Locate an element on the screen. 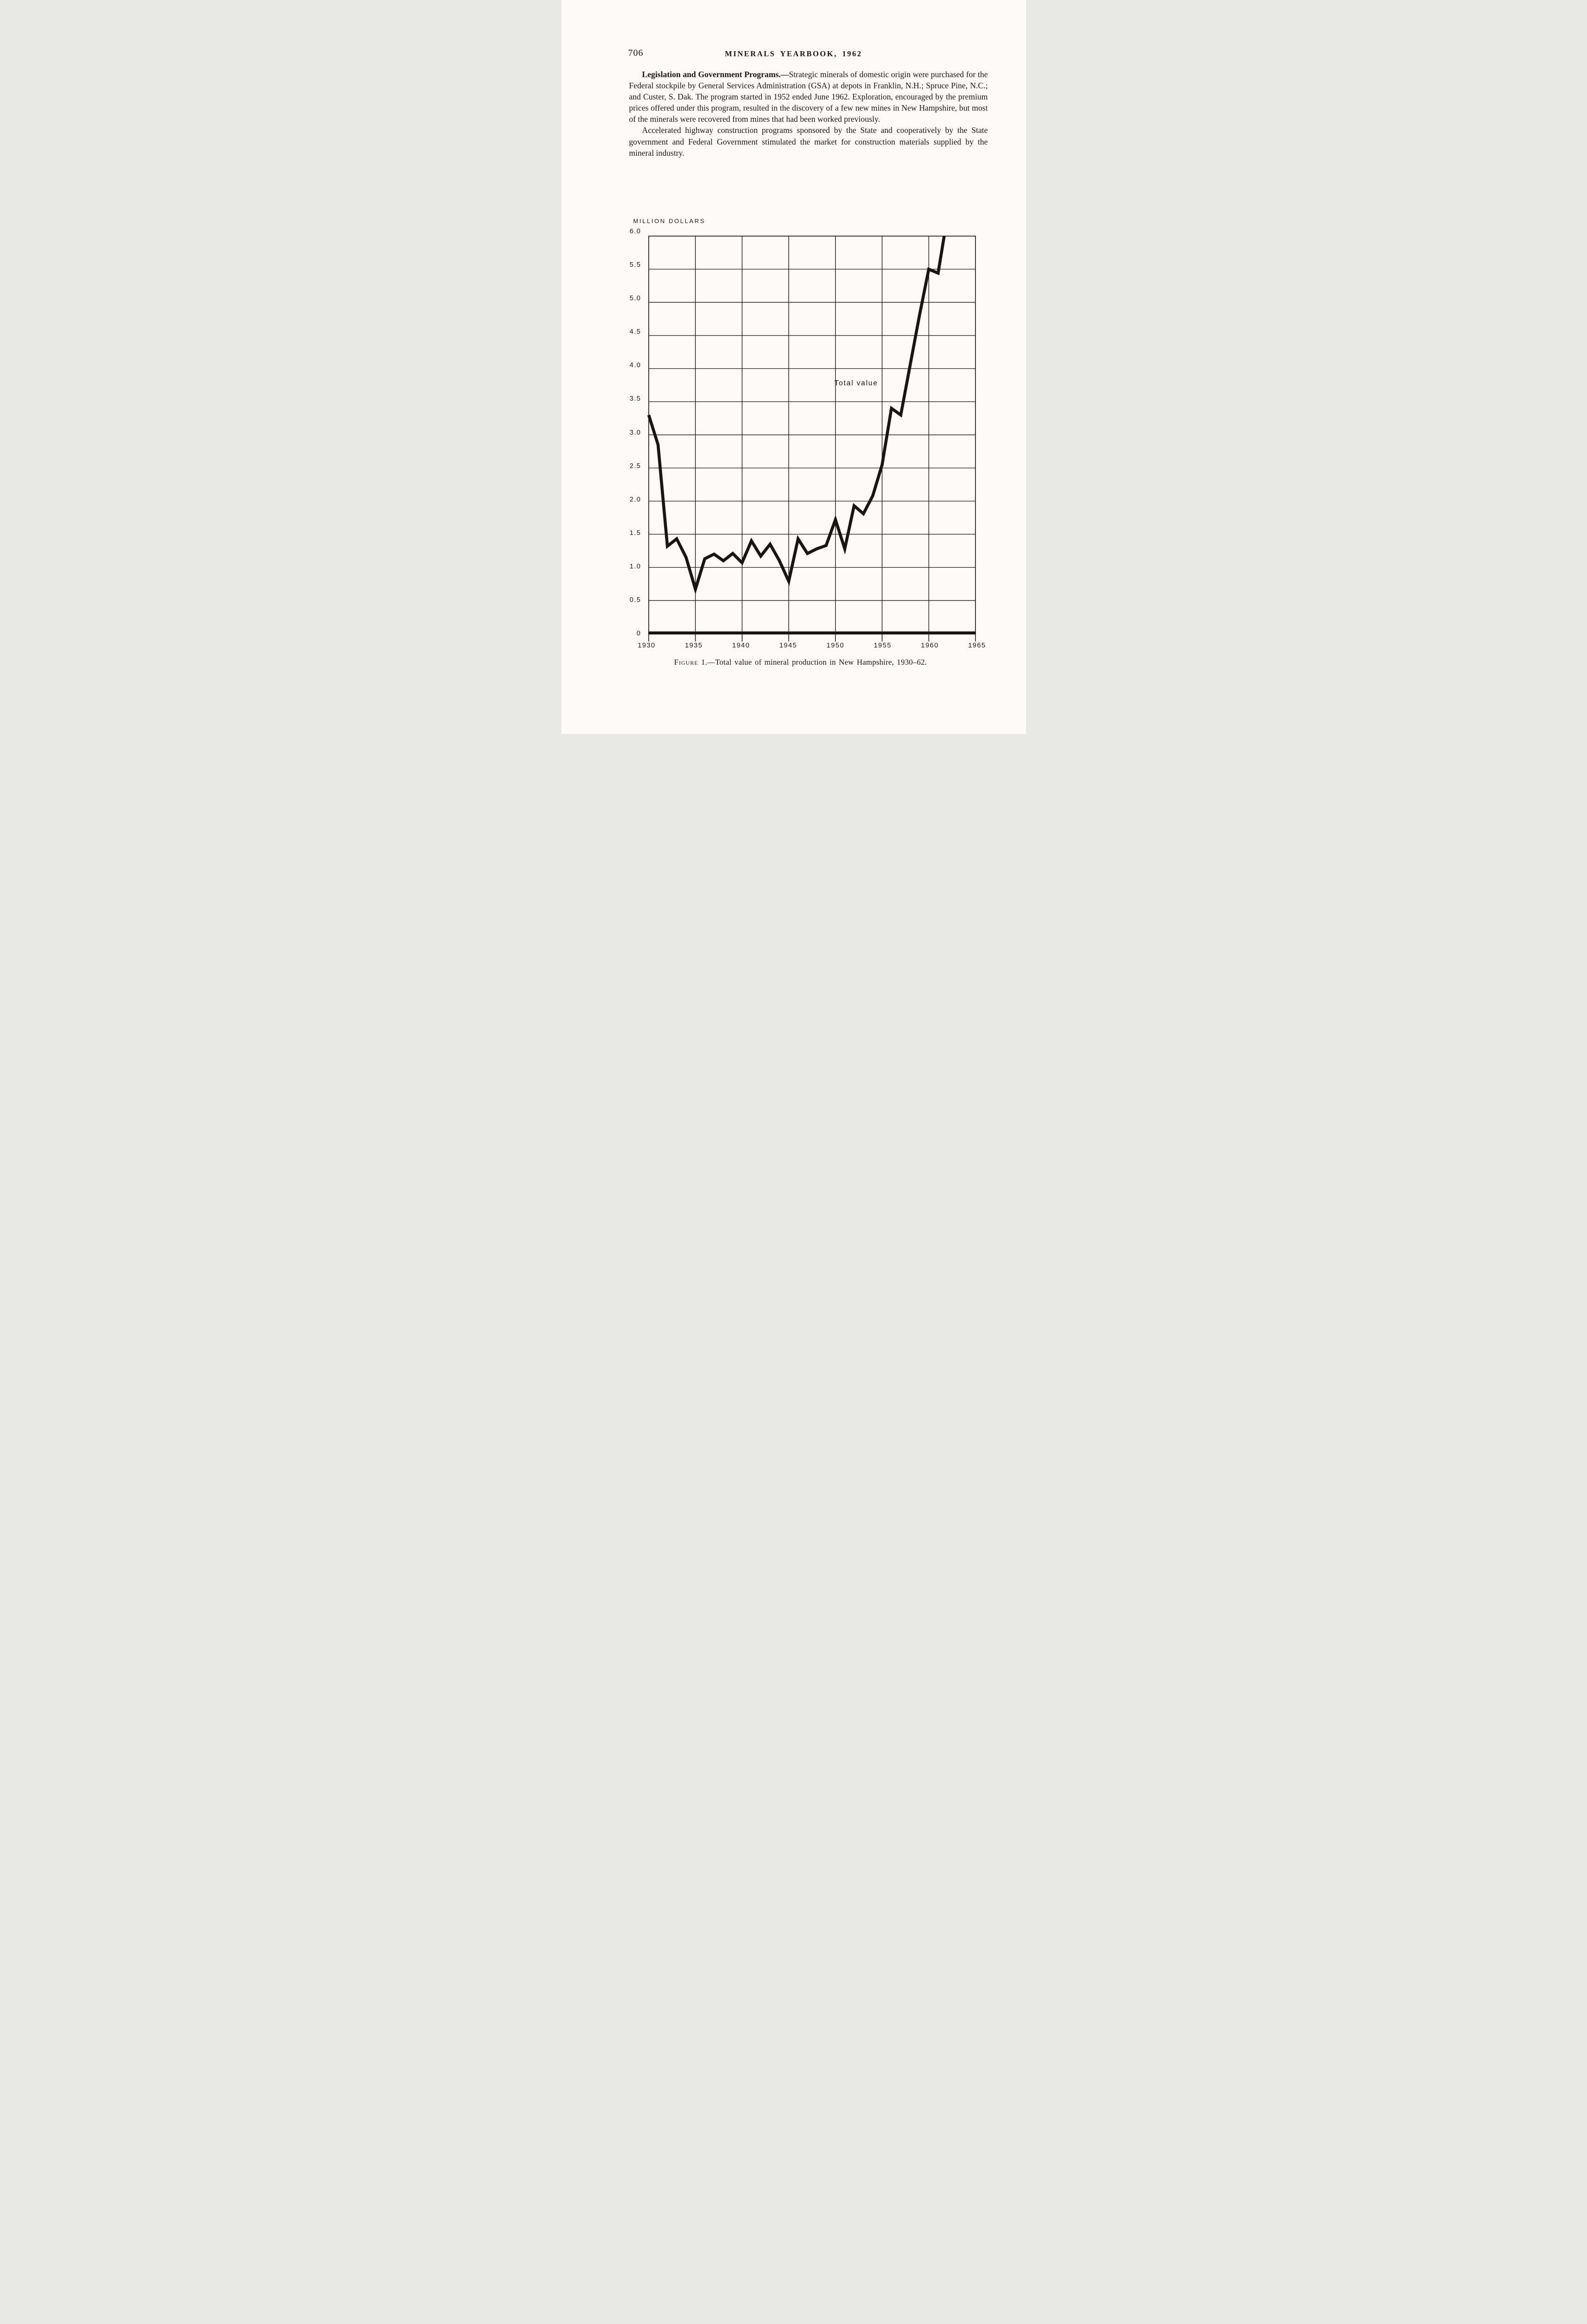 The width and height of the screenshot is (1587, 2324). x-axis-tick-label: 1955 is located at coordinates (883, 645).